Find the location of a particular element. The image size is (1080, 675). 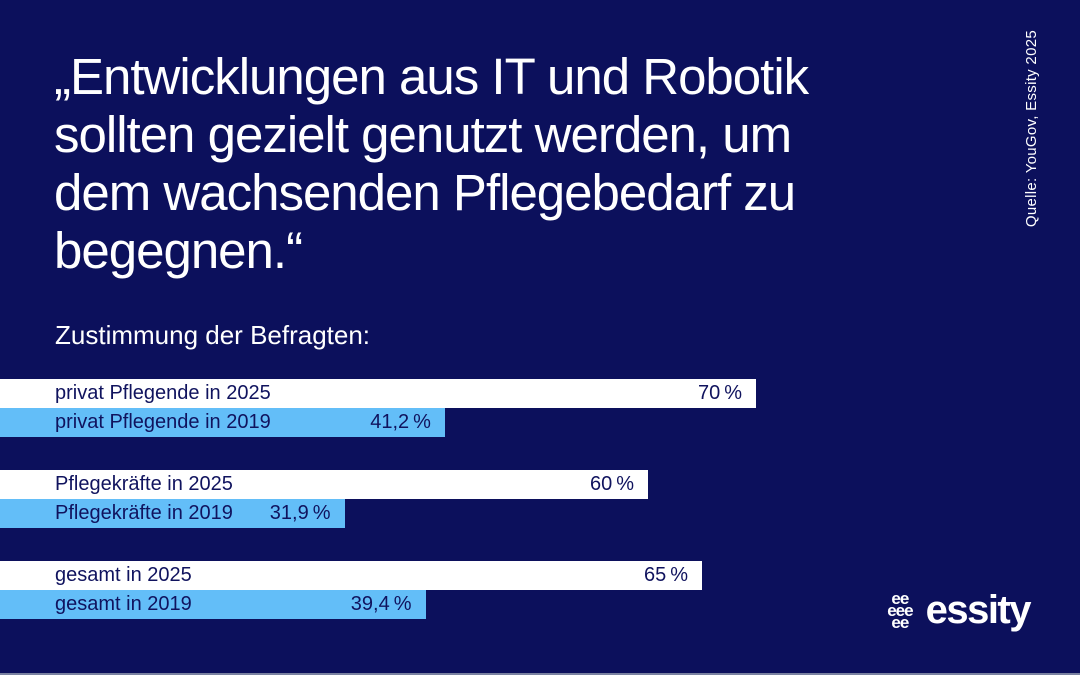

bar-label: privat Pflegende in 2019 is located at coordinates (163, 422).